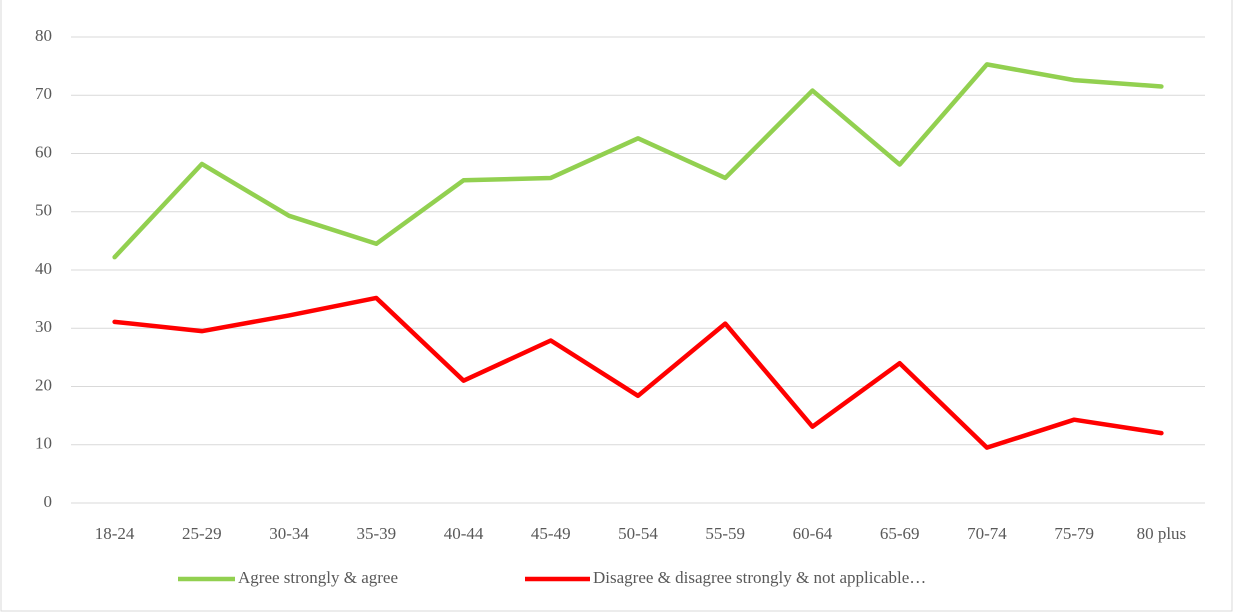 The height and width of the screenshot is (613, 1234). What do you see at coordinates (43, 326) in the screenshot?
I see `y-tick-label: 30` at bounding box center [43, 326].